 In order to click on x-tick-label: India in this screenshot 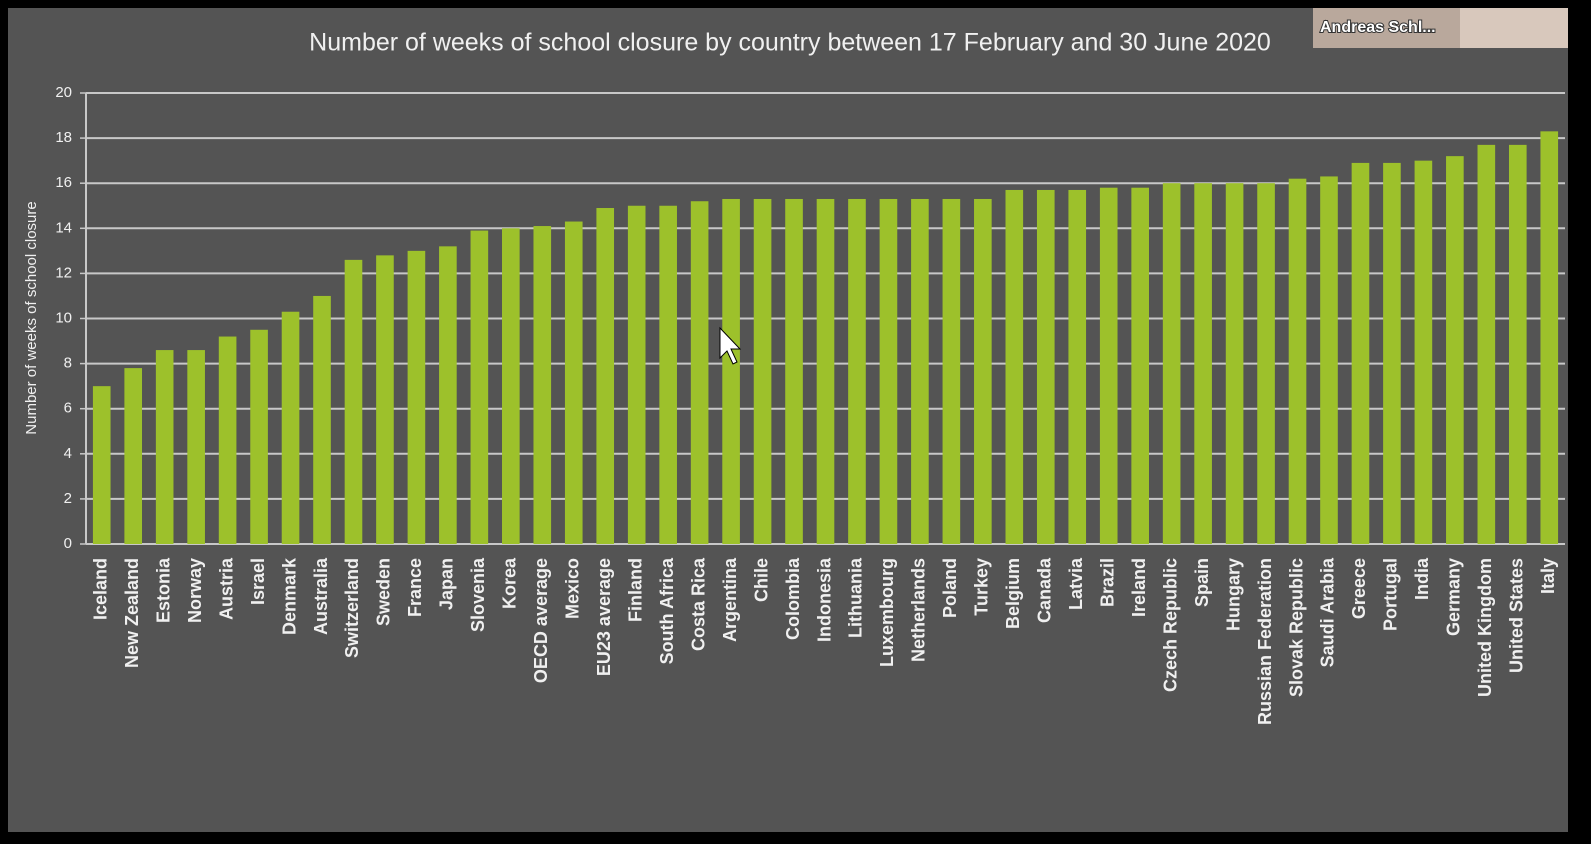, I will do `click(1422, 578)`.